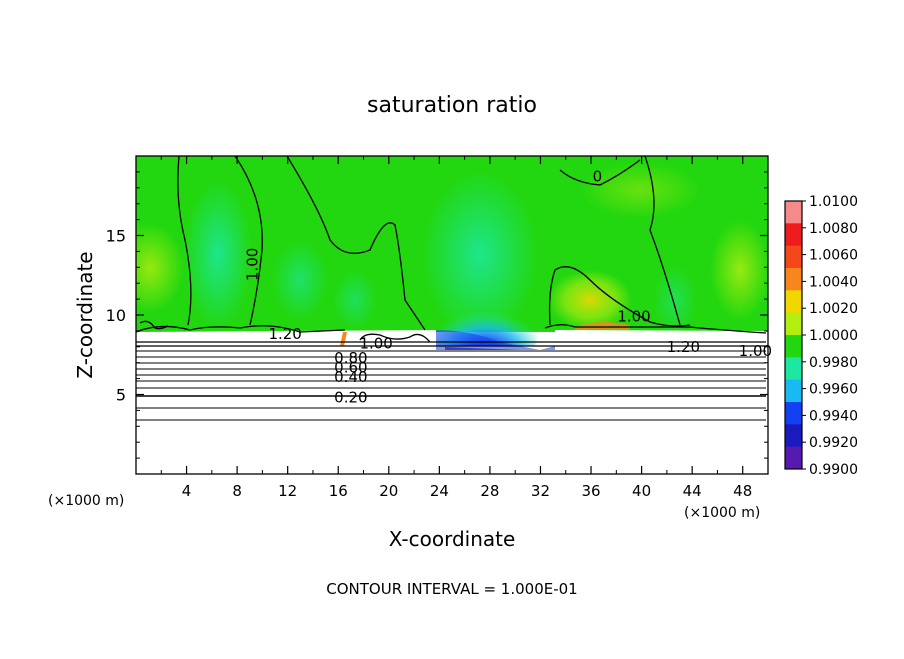 This screenshot has height=659, width=904. What do you see at coordinates (451, 589) in the screenshot?
I see `contour-interval-footer: CONTOUR INTERVAL = 1.000E-01` at bounding box center [451, 589].